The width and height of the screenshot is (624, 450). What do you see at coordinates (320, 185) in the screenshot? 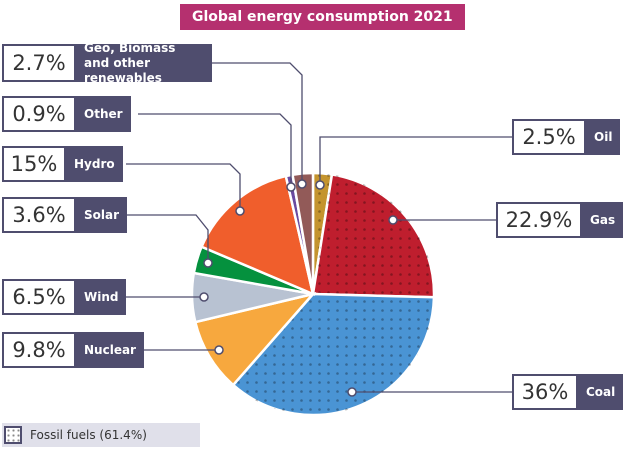
I see `dot-oil` at bounding box center [320, 185].